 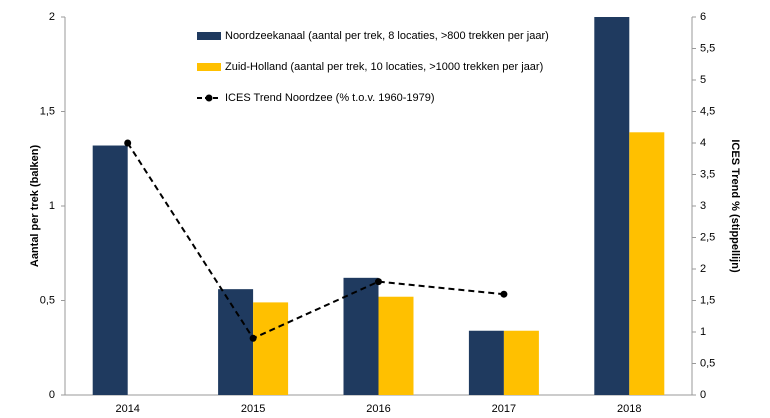 I want to click on y2-tick-label: 0,5, so click(x=707, y=363).